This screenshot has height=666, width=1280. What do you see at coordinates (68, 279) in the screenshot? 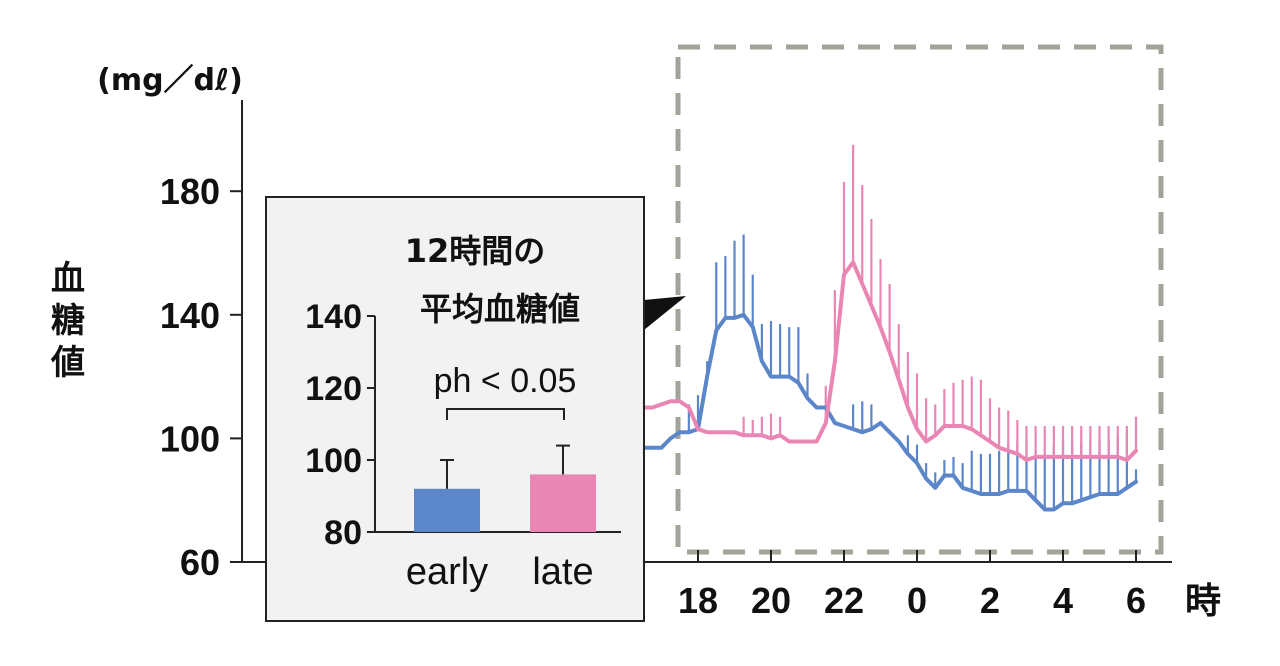
I see `y-axis-title-char-1: 血` at bounding box center [68, 279].